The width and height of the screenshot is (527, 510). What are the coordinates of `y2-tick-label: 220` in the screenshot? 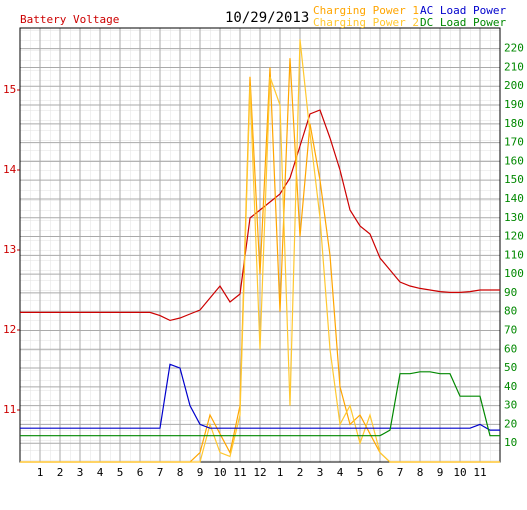 It's located at (514, 48).